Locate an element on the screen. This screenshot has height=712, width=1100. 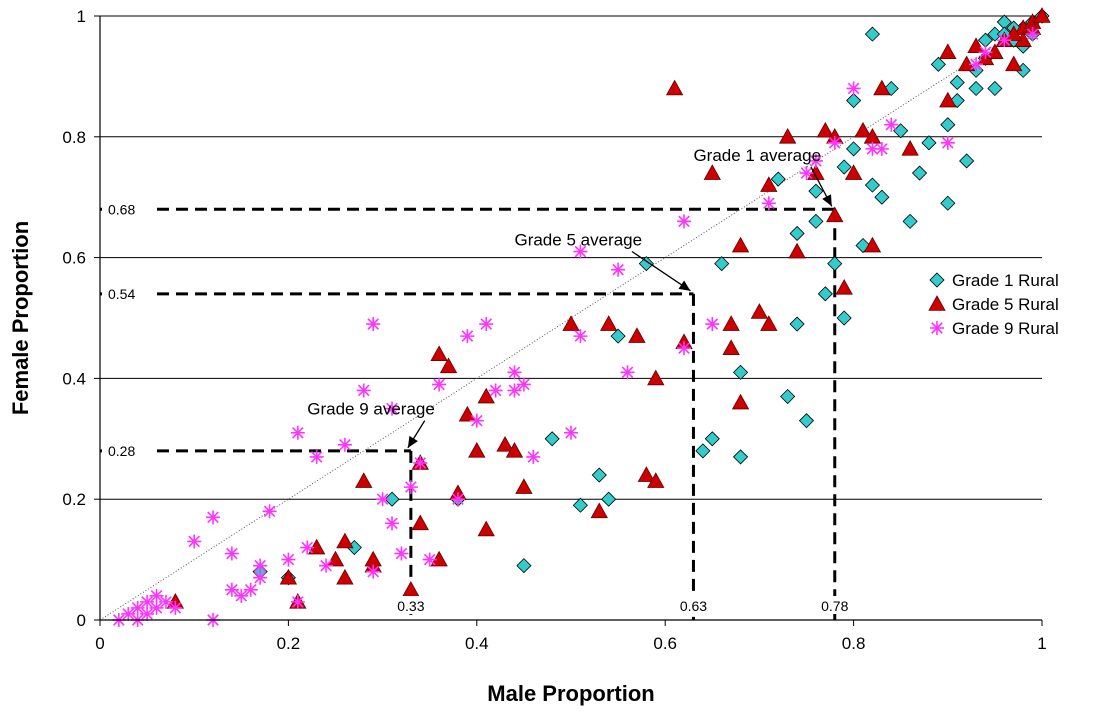
grade-1-average-y-value-label: 0.68 is located at coordinates (121, 209).